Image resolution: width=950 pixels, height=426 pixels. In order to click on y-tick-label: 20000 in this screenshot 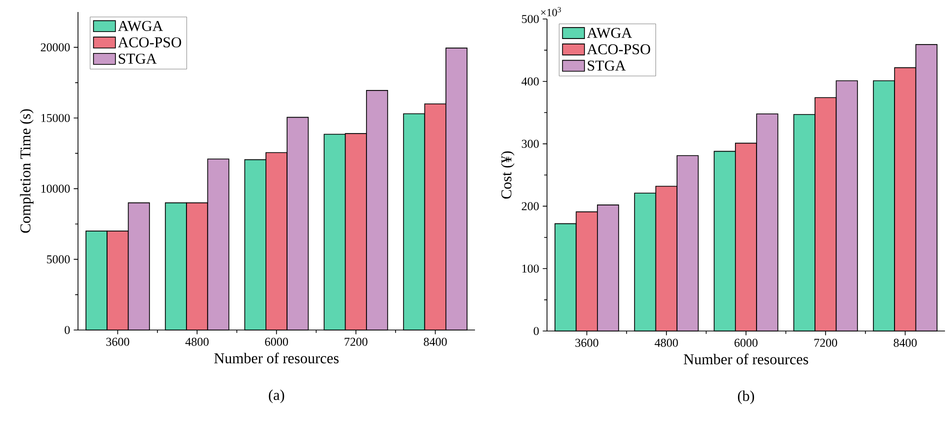, I will do `click(55, 47)`.